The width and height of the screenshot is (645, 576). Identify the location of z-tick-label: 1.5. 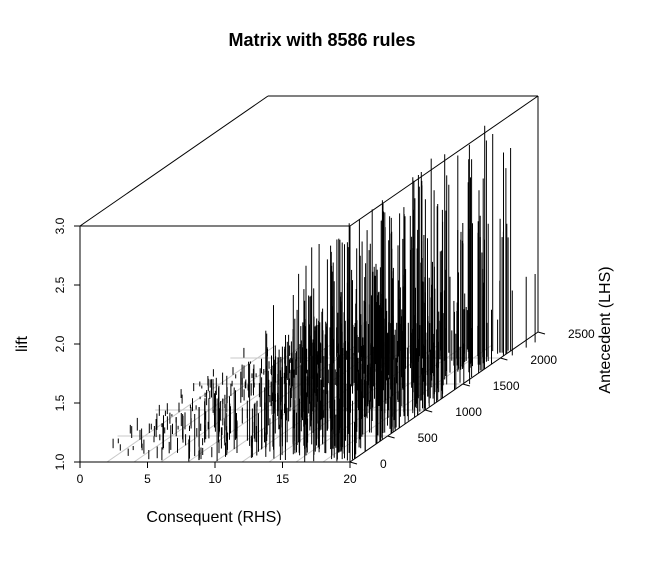
(60, 402).